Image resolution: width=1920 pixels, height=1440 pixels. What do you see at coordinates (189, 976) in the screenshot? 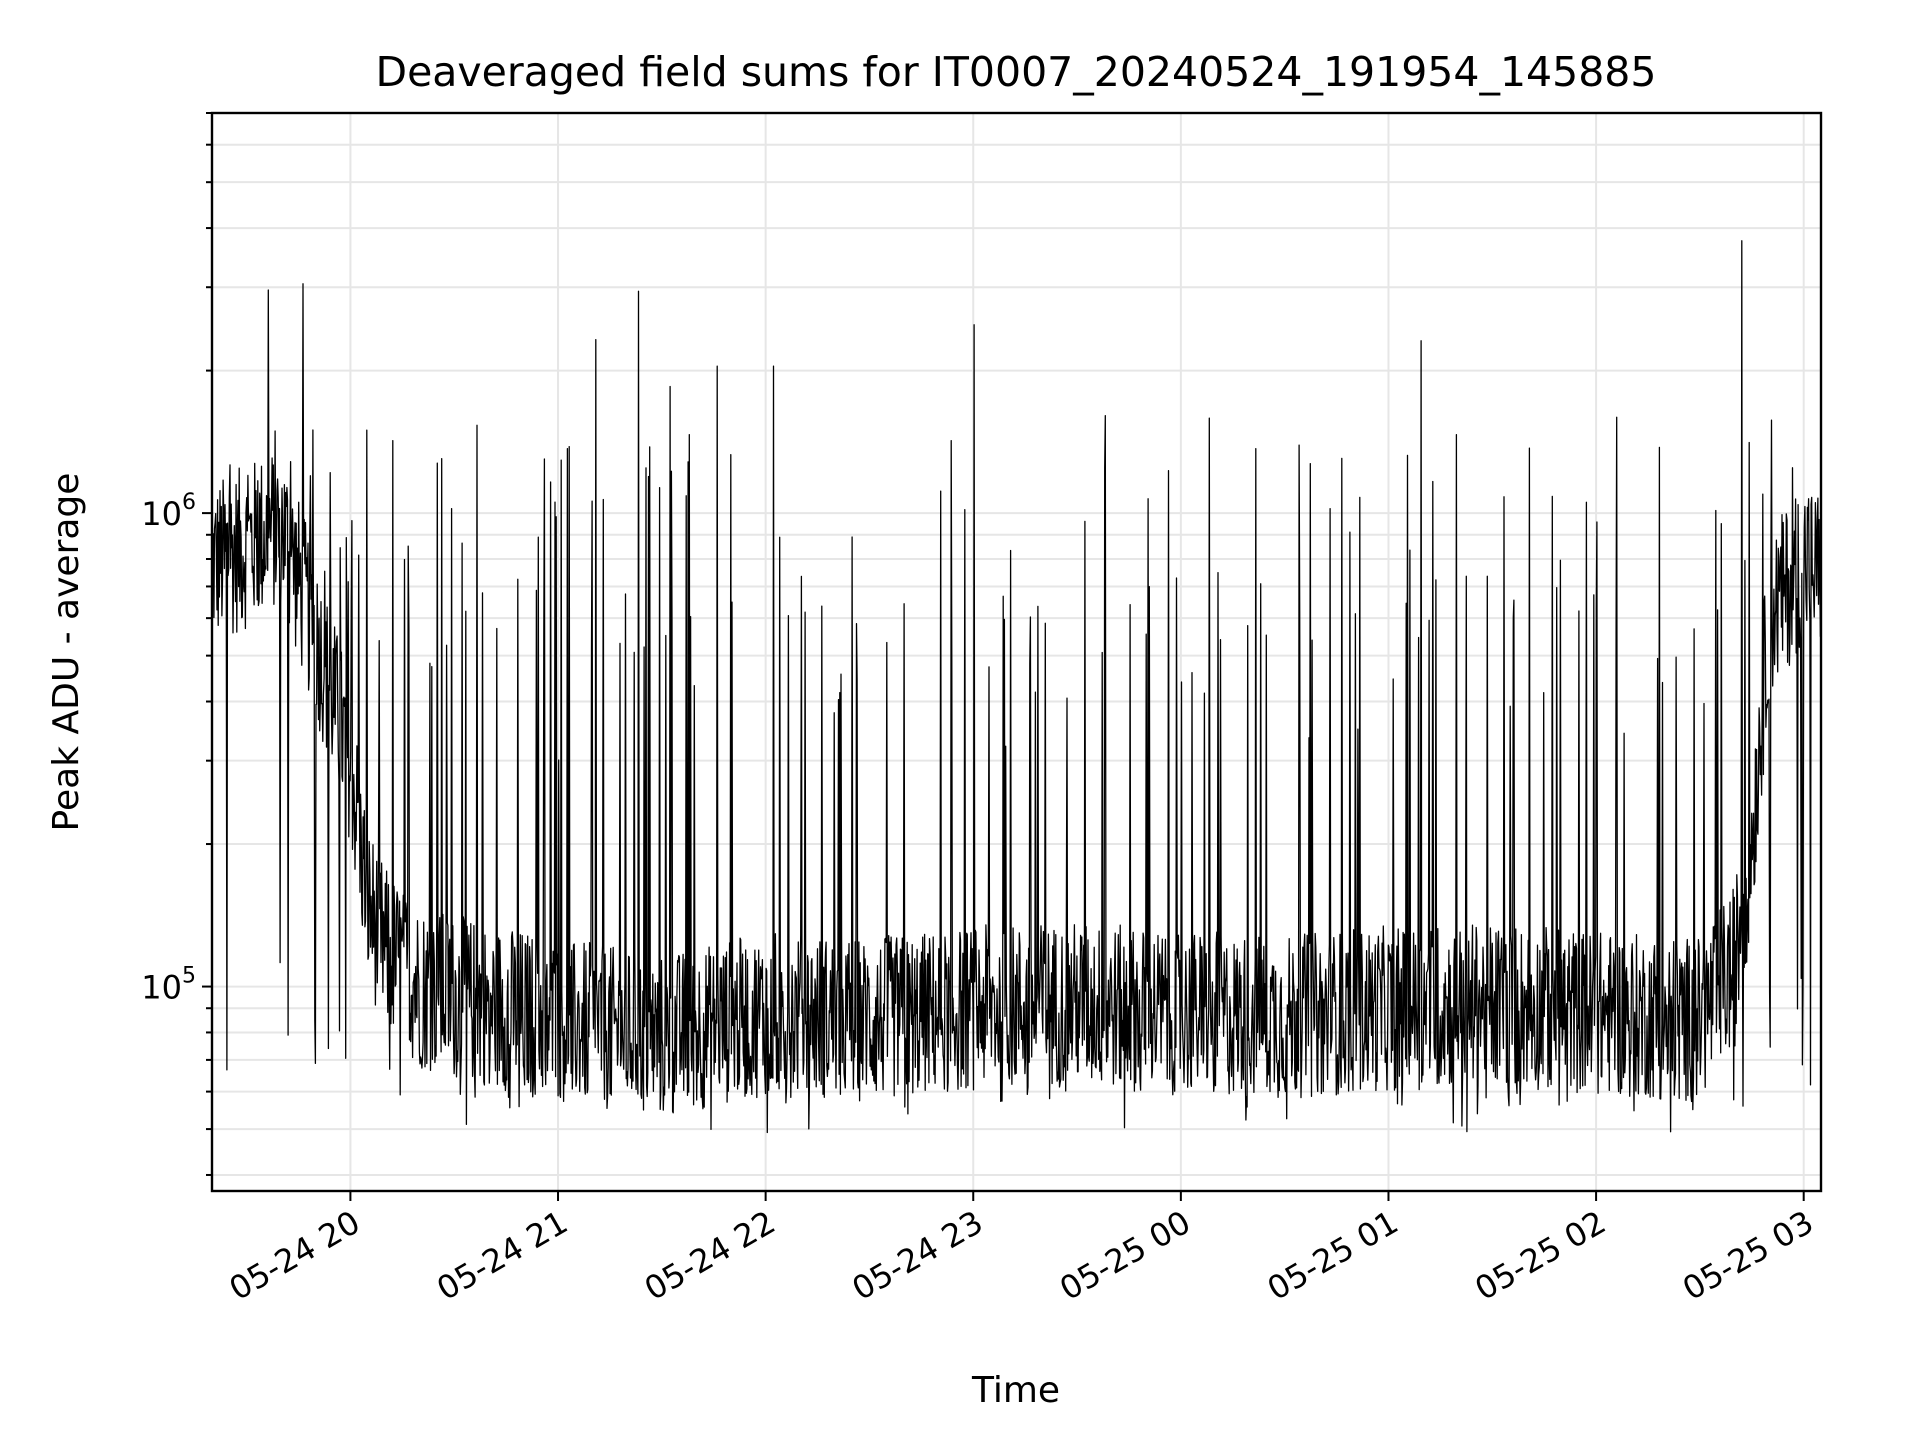
I see `y-tick-exp: 5` at bounding box center [189, 976].